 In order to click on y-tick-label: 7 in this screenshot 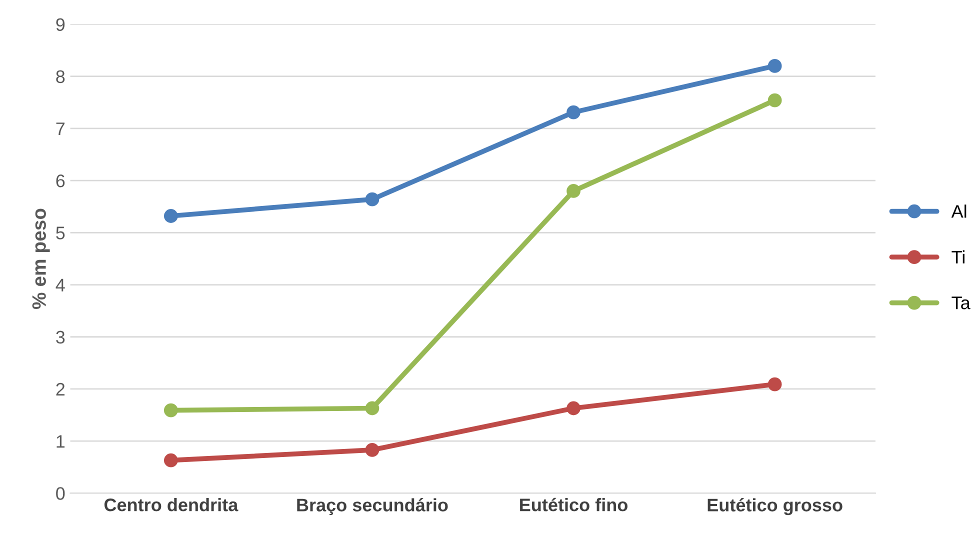, I will do `click(60, 129)`.